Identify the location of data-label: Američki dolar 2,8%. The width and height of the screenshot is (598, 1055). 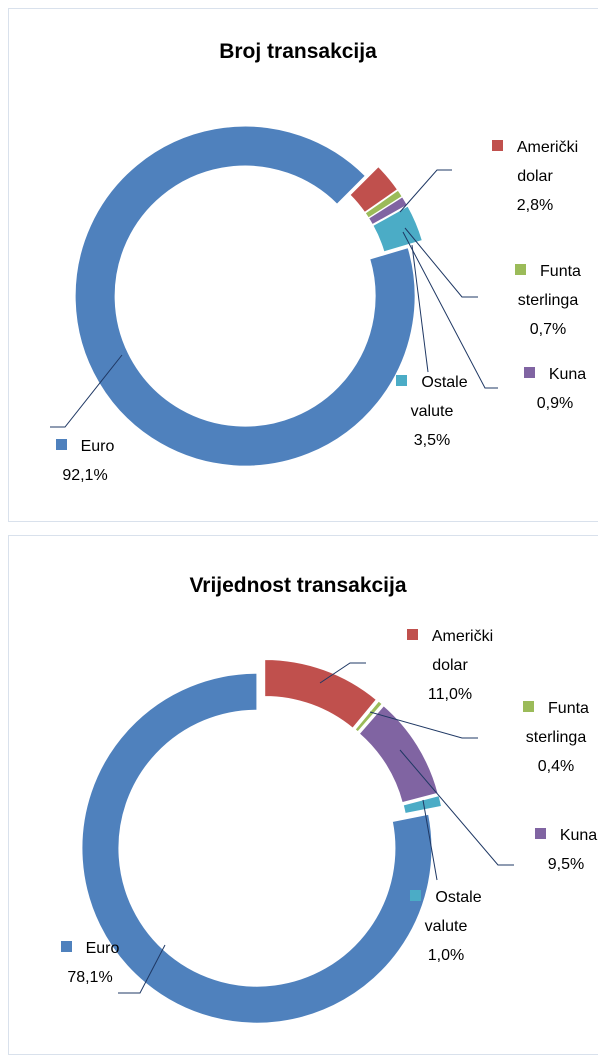
(535, 176).